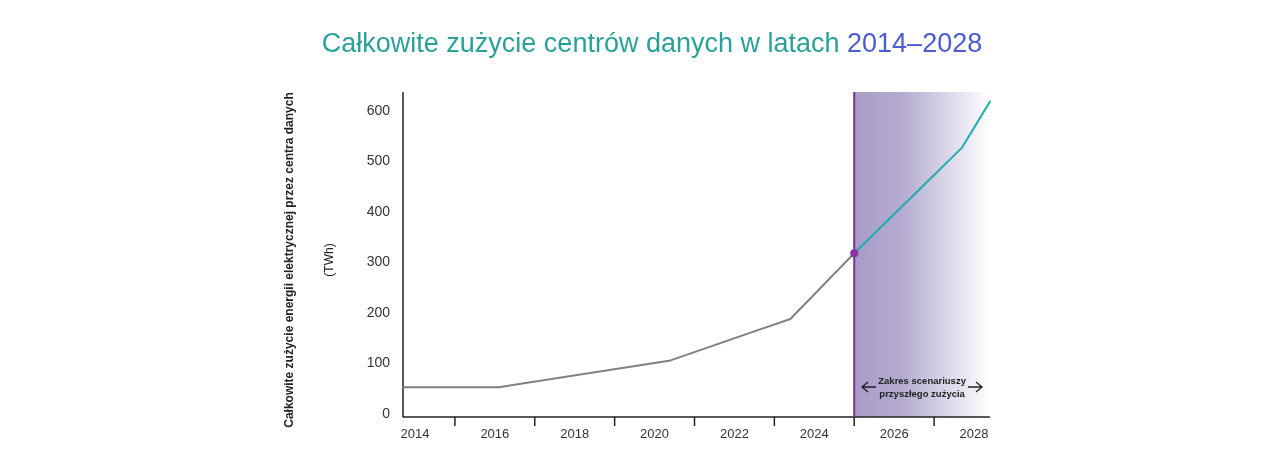 Image resolution: width=1284 pixels, height=476 pixels. Describe the element at coordinates (309, 260) in the screenshot. I see `text: Całkowite zużycie energii elektrycznej przez centra danych (TWh)` at that location.